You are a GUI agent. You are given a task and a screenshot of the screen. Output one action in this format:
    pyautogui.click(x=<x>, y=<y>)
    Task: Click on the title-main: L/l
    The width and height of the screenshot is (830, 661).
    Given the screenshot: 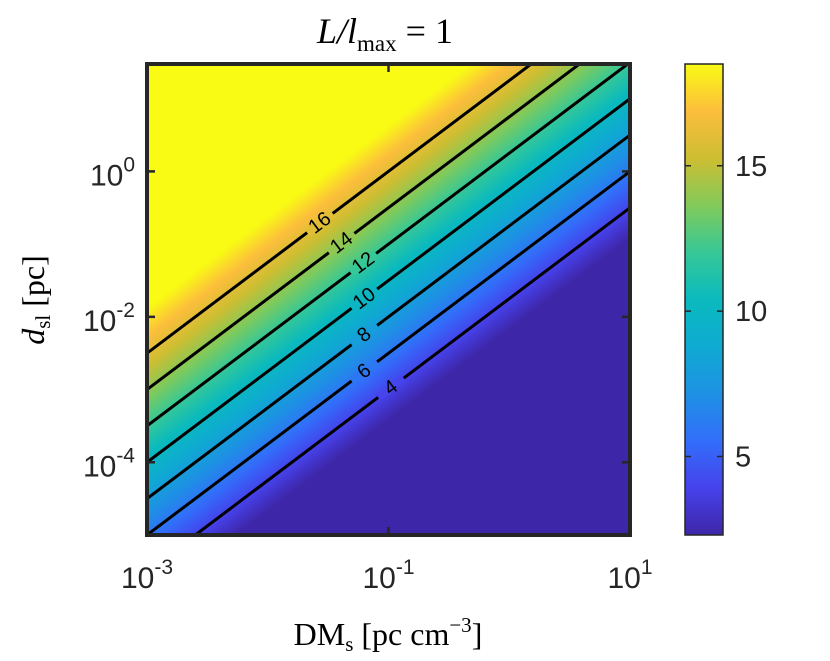 What is the action you would take?
    pyautogui.click(x=336, y=31)
    